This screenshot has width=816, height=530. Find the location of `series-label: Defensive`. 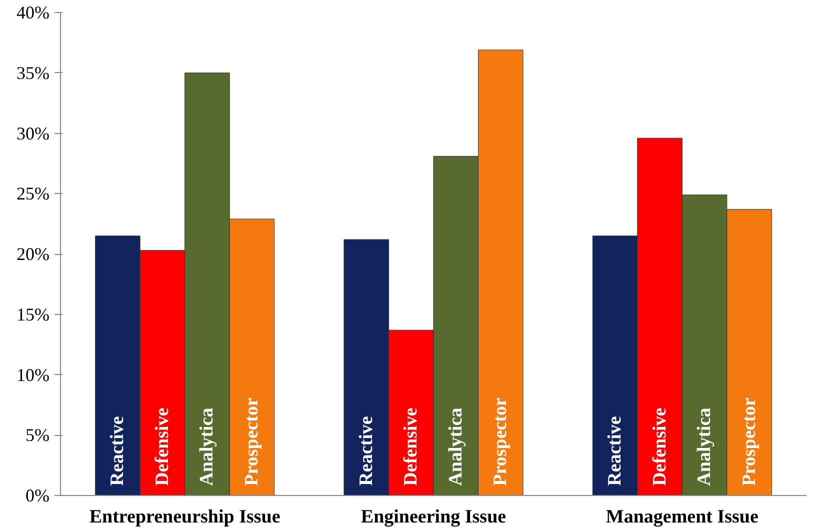

series-label: Defensive is located at coordinates (162, 447).